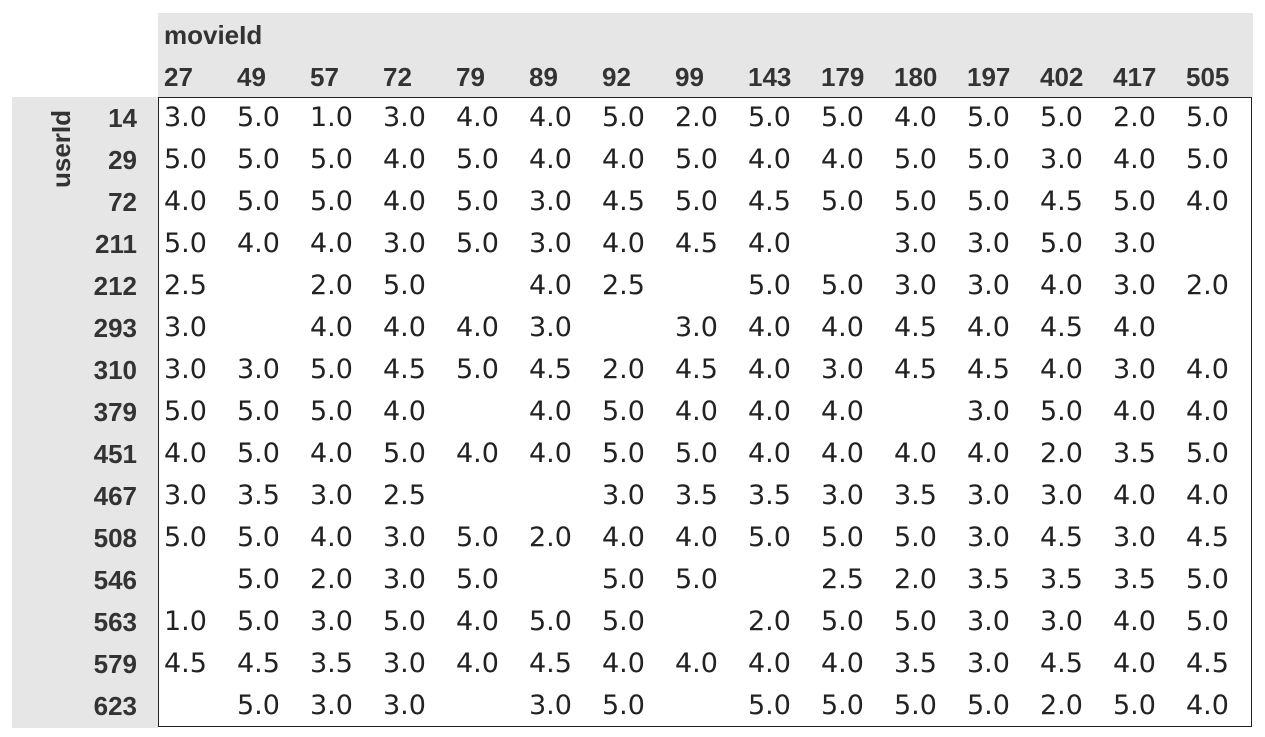 Image resolution: width=1265 pixels, height=737 pixels. What do you see at coordinates (1062, 77) in the screenshot?
I see `column-label: 402` at bounding box center [1062, 77].